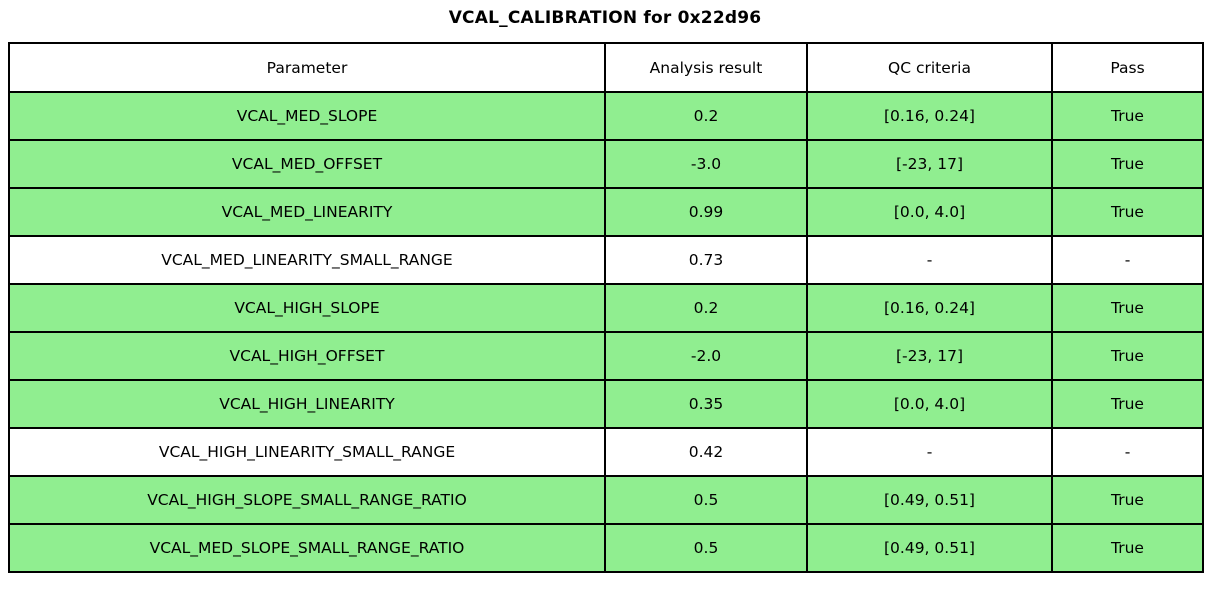  Describe the element at coordinates (307, 116) in the screenshot. I see `param-cell: VCAL_MED_SLOPE` at that location.